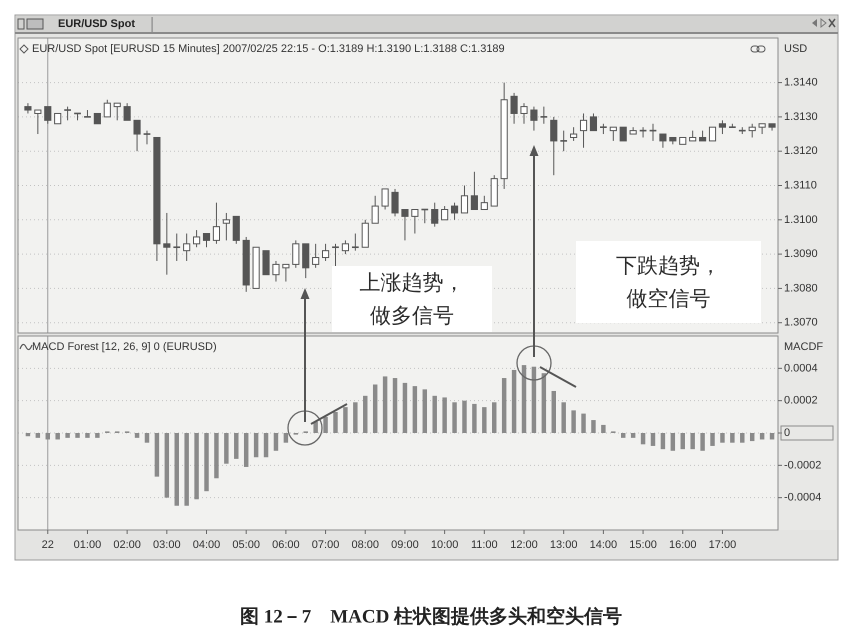 The width and height of the screenshot is (862, 644). What do you see at coordinates (803, 465) in the screenshot?
I see `y-tick-label: -0.0002` at bounding box center [803, 465].